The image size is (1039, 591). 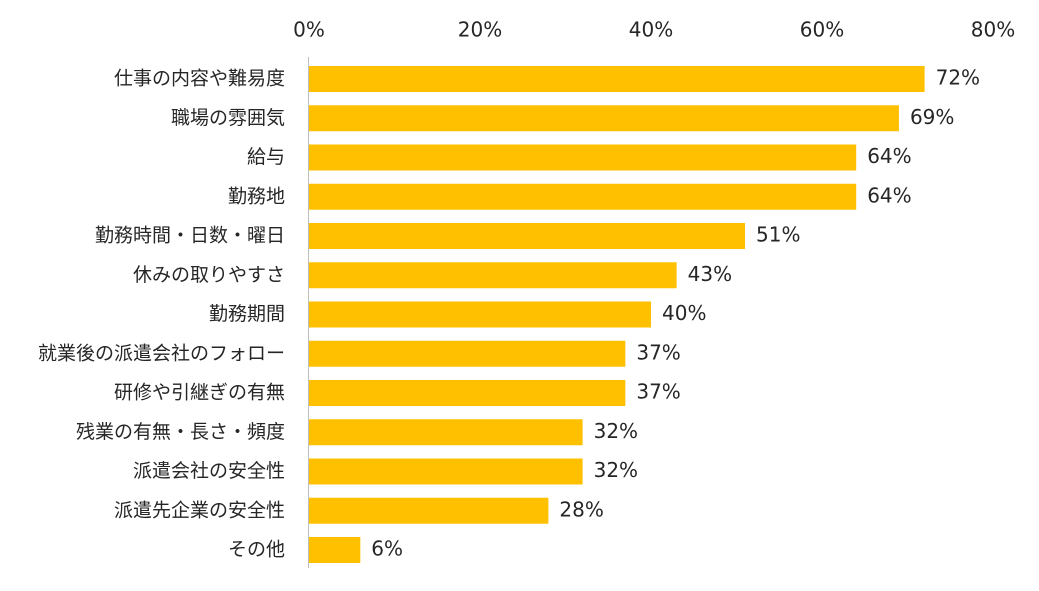 I want to click on category-label-6: 勤務期間, so click(x=247, y=314).